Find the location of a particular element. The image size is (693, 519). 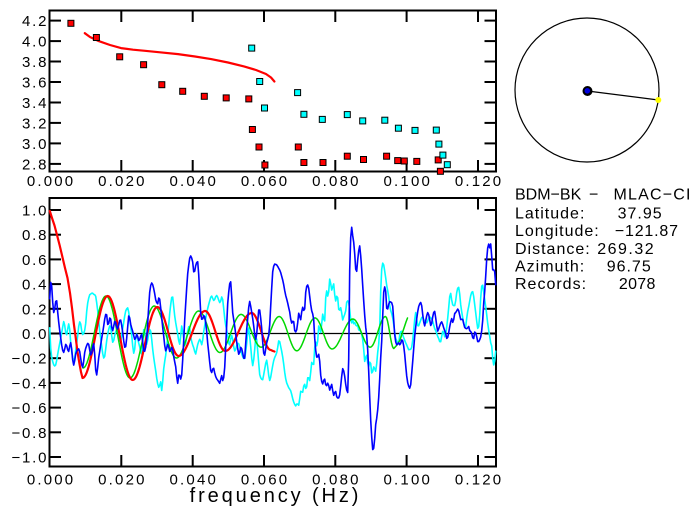

svg-text: Longitude: is located at coordinates (557, 231).